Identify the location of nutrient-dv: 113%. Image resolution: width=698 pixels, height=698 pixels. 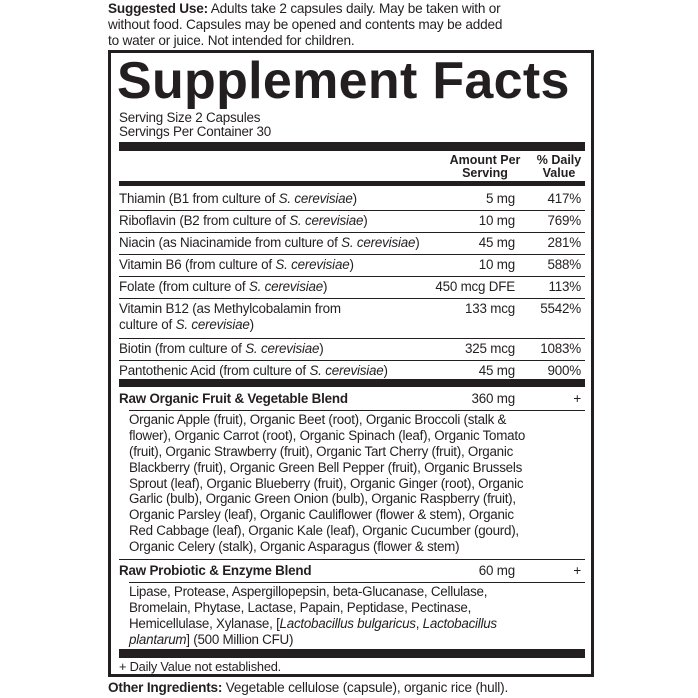
(565, 286).